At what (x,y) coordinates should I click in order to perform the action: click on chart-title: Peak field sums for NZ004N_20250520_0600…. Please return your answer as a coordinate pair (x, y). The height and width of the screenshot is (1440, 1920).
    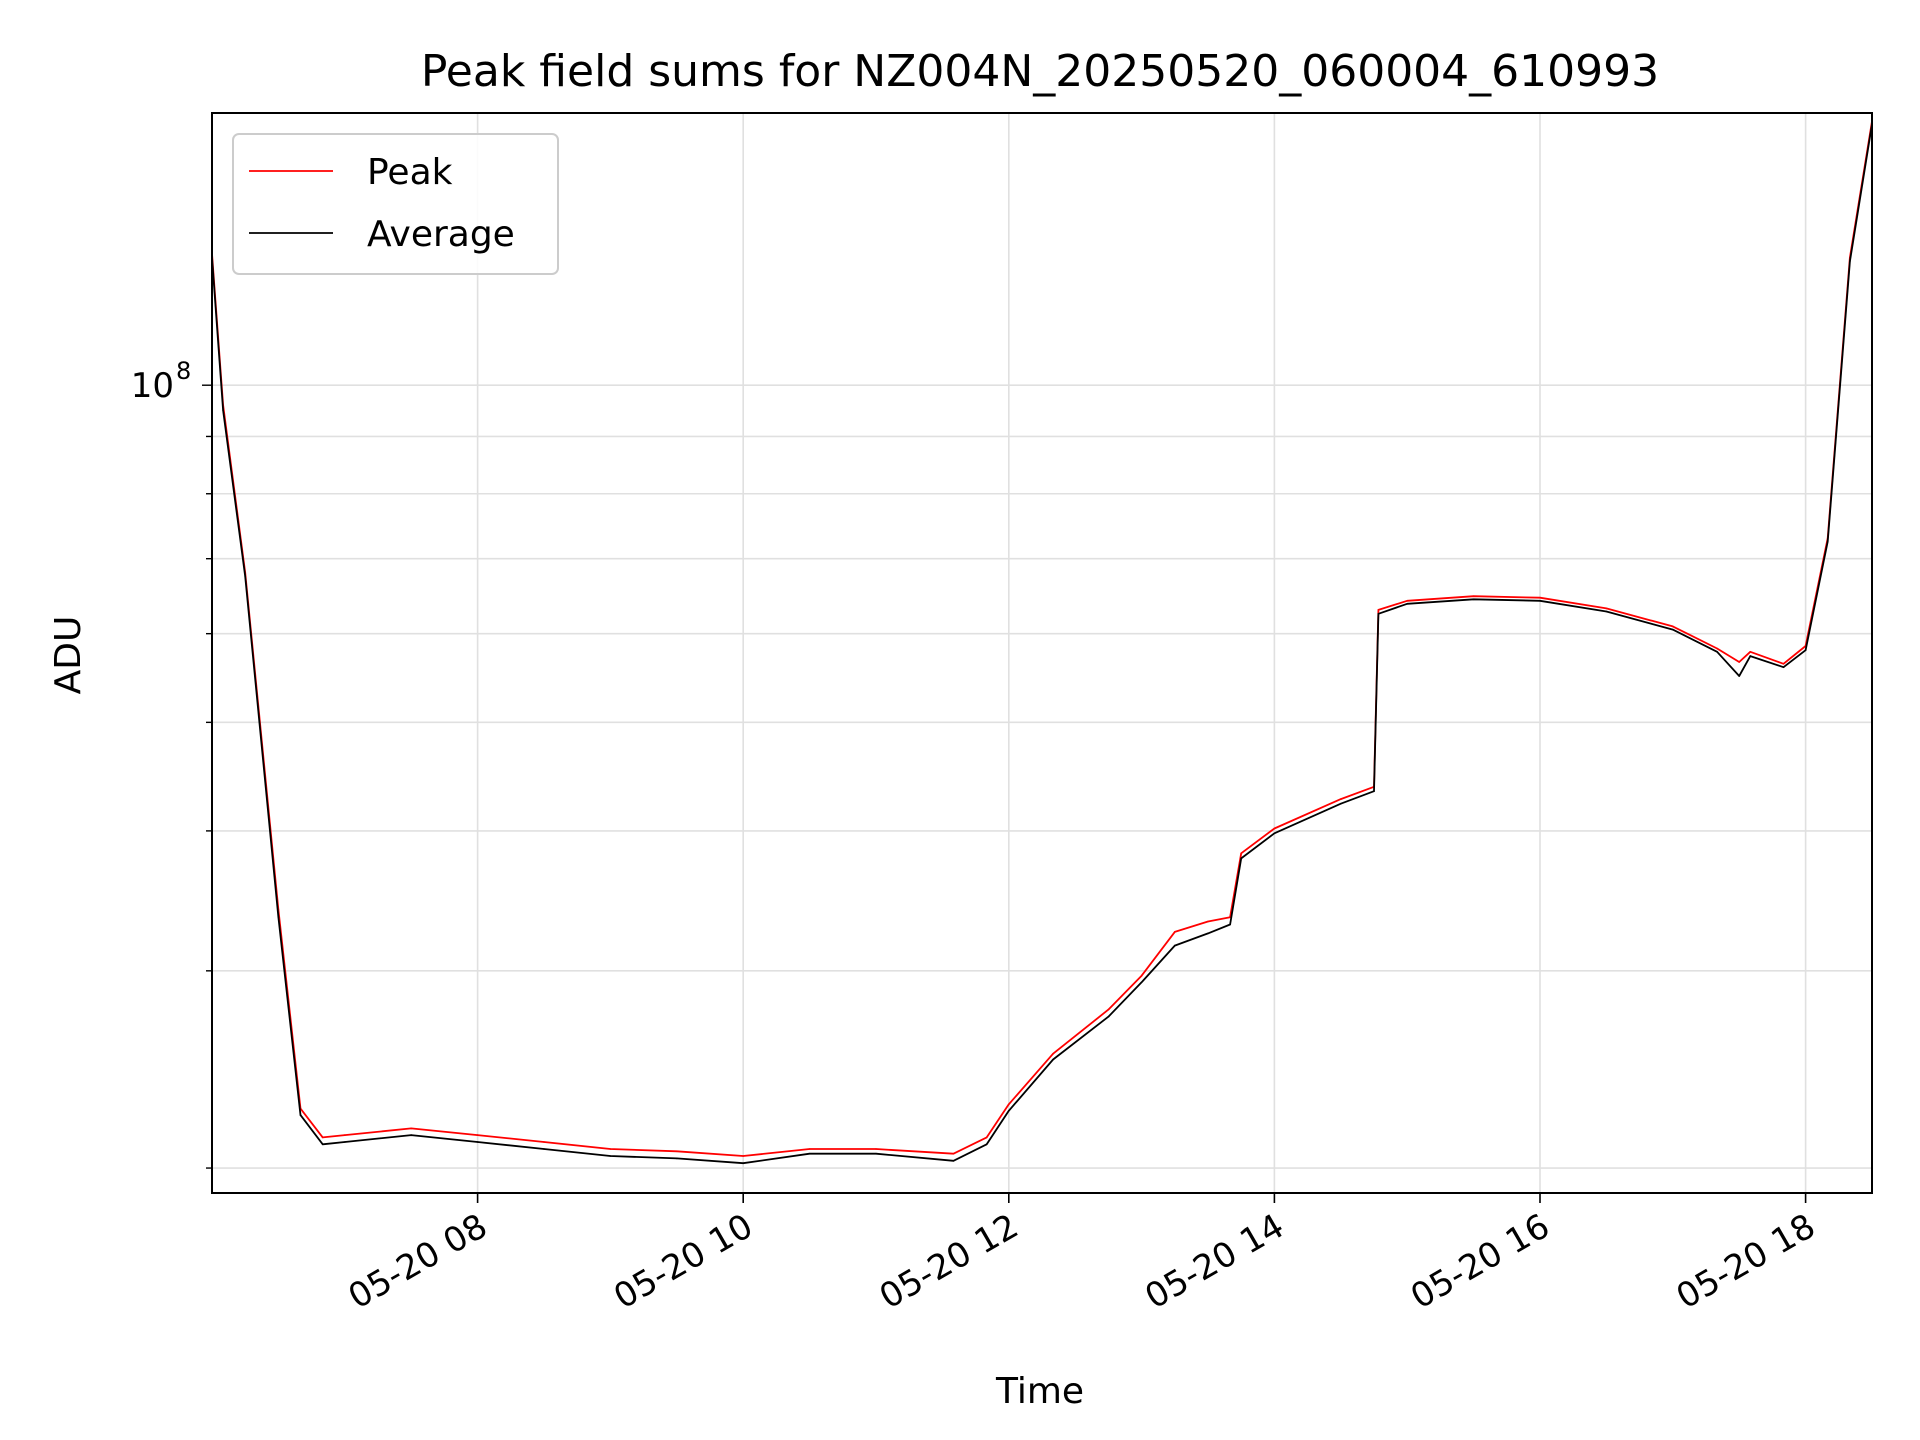
    Looking at the image, I should click on (1040, 71).